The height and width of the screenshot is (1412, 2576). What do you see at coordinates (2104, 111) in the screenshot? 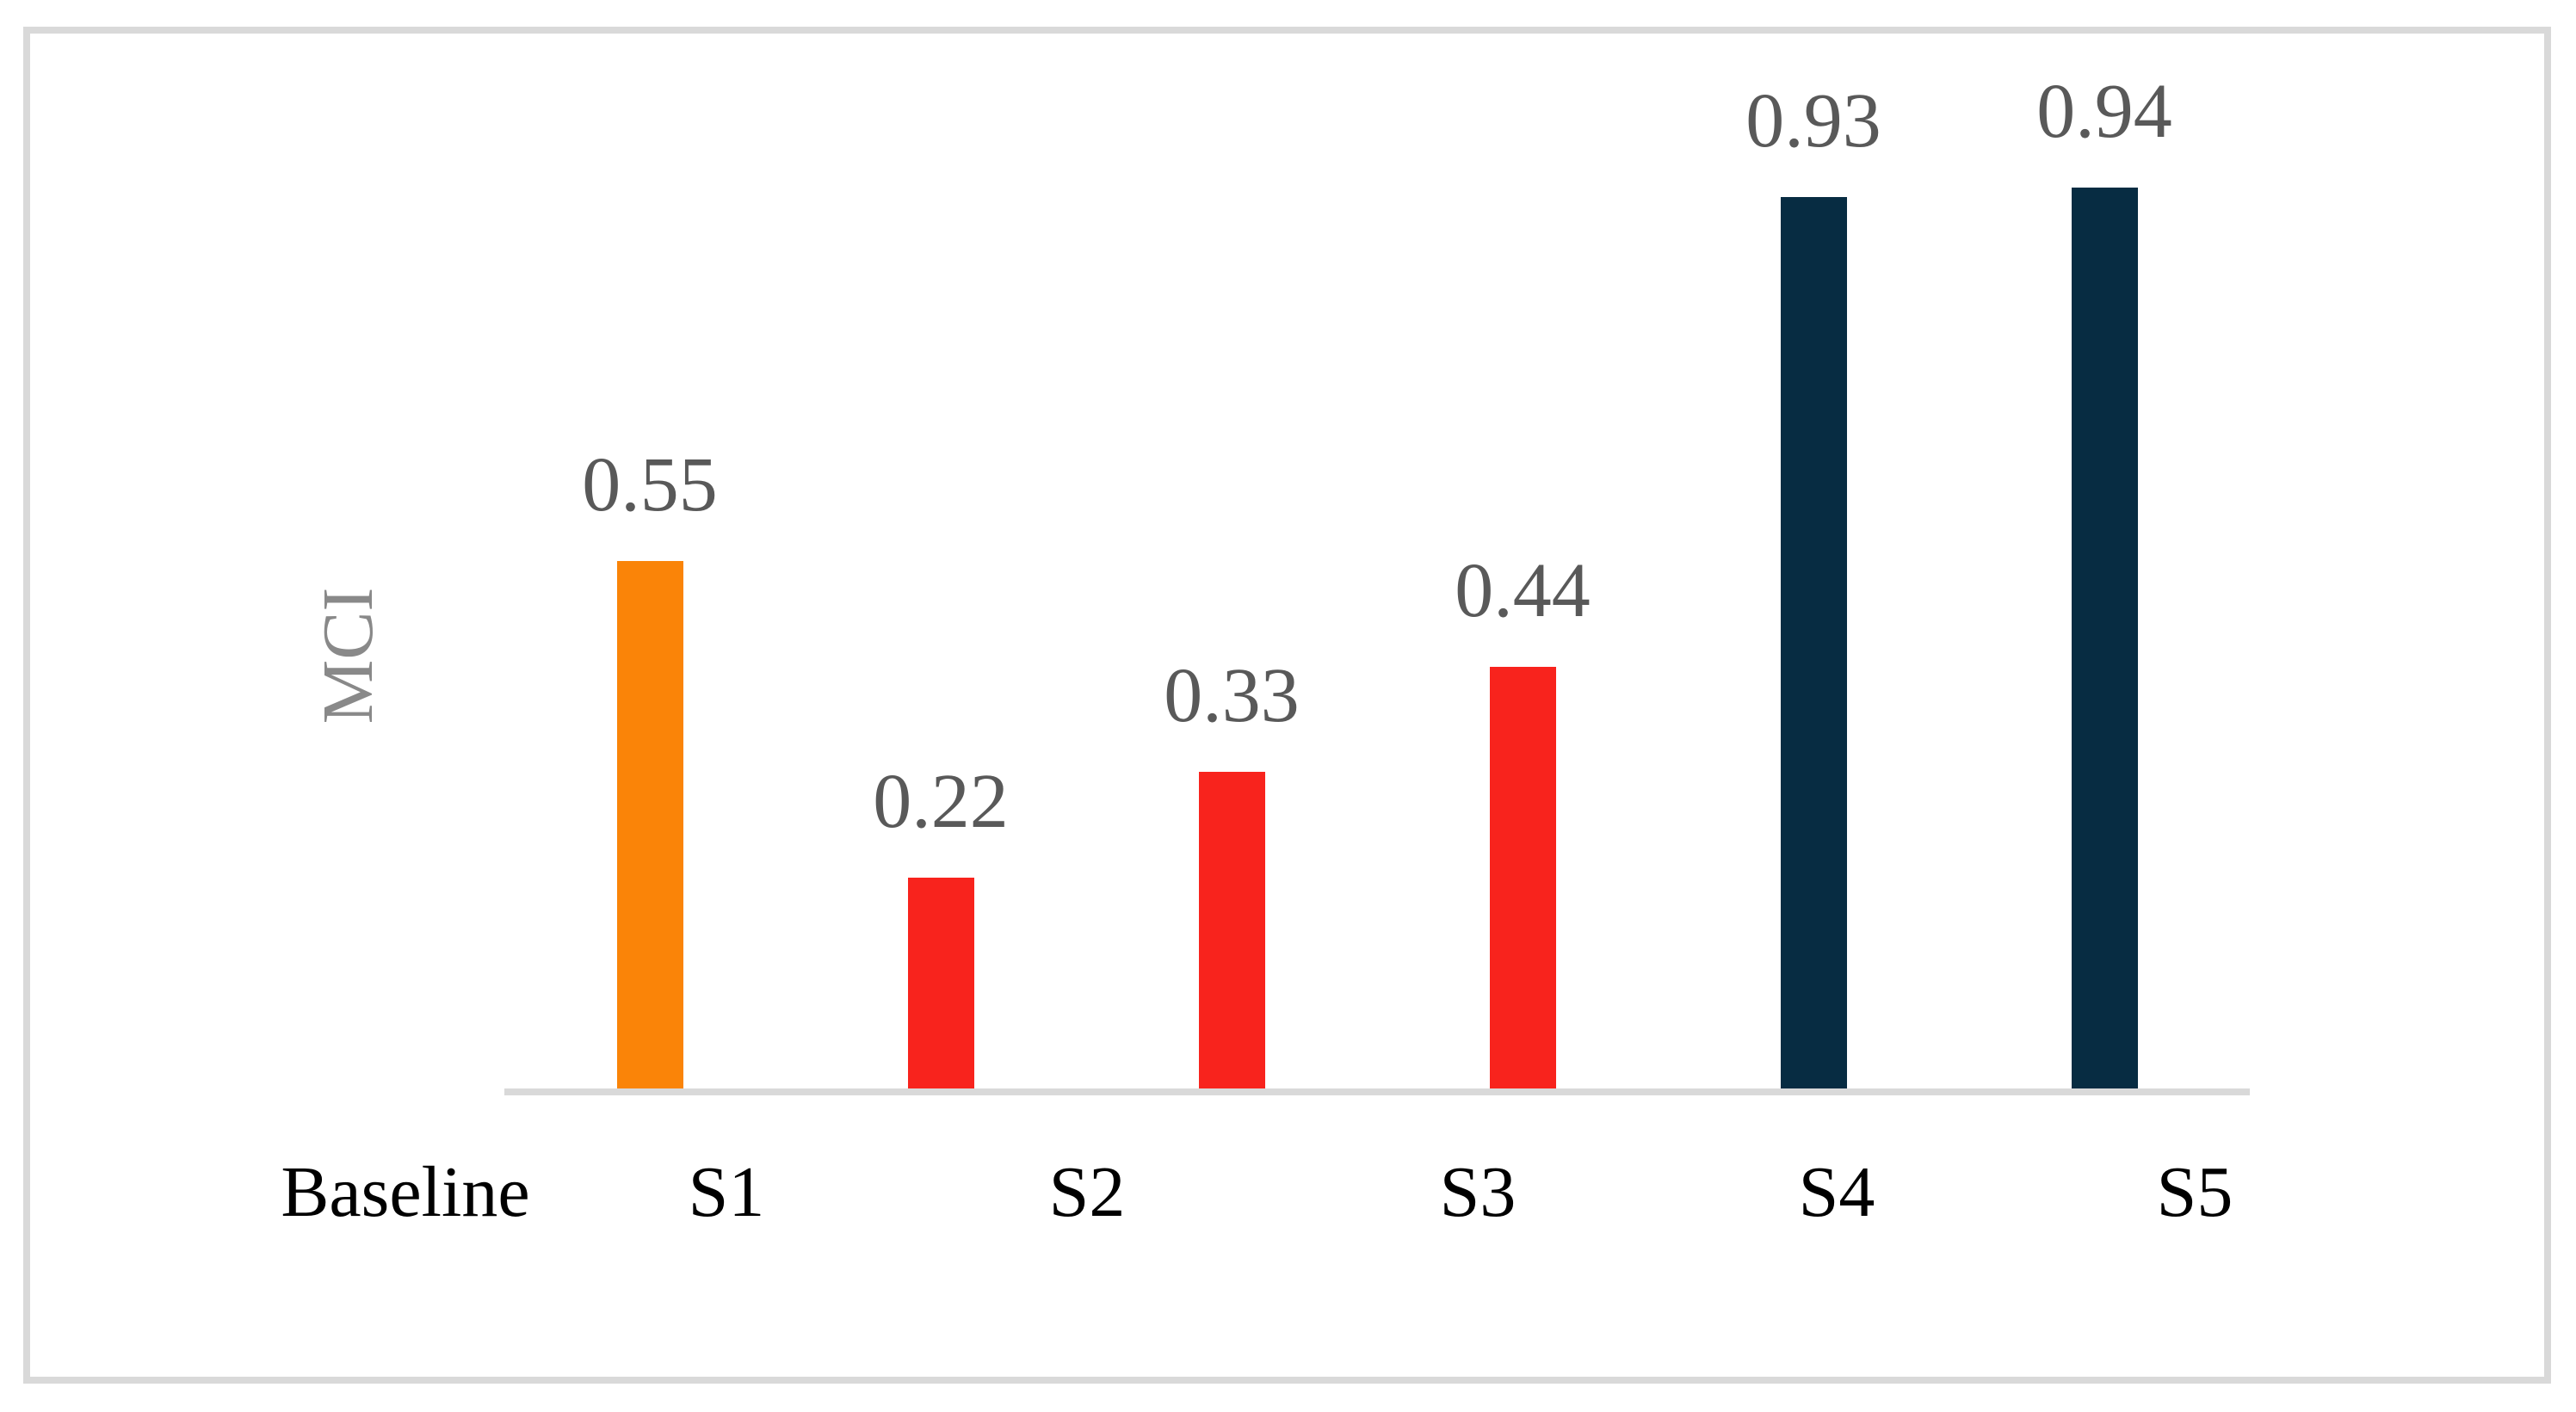
I see `value-label-s5: 0.94` at bounding box center [2104, 111].